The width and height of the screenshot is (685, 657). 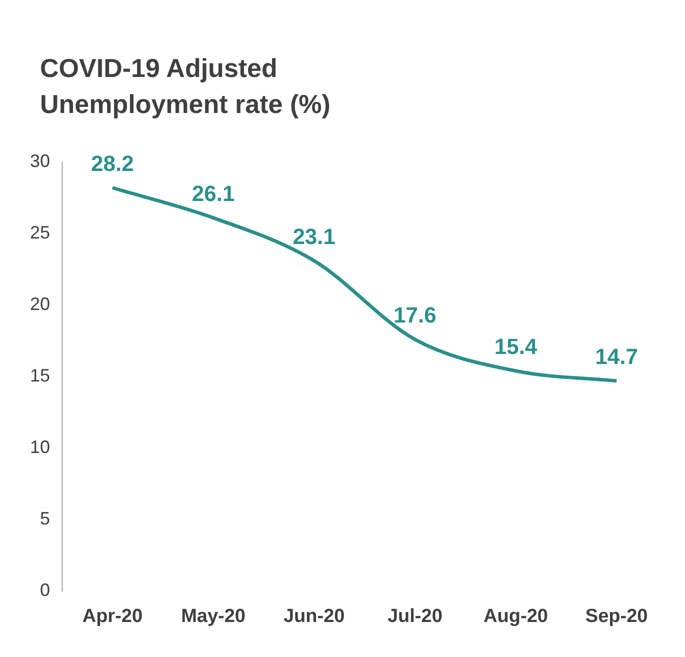 What do you see at coordinates (112, 163) in the screenshot?
I see `data-label: 28.2` at bounding box center [112, 163].